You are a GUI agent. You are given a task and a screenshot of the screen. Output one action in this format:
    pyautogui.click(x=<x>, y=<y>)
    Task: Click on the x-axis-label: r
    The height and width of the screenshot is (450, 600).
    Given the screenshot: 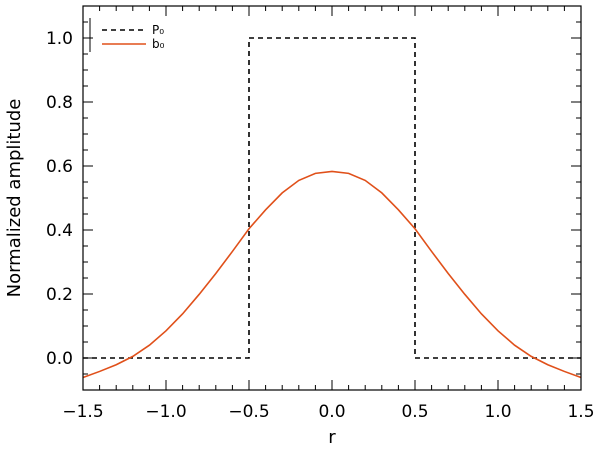 What is the action you would take?
    pyautogui.click(x=332, y=437)
    